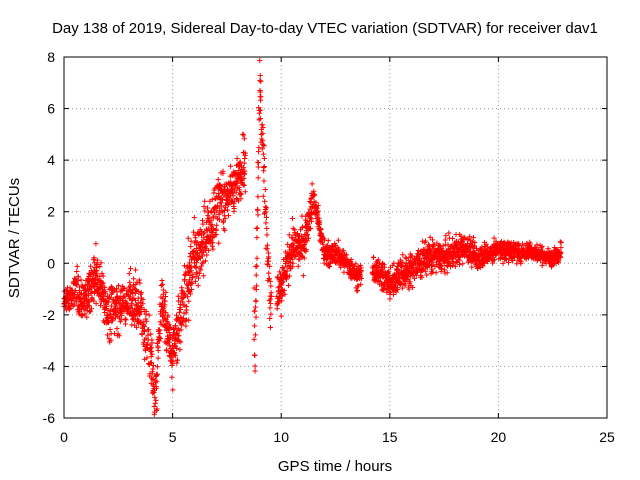 Image resolution: width=640 pixels, height=480 pixels. What do you see at coordinates (64, 437) in the screenshot?
I see `x-tick-label: 0` at bounding box center [64, 437].